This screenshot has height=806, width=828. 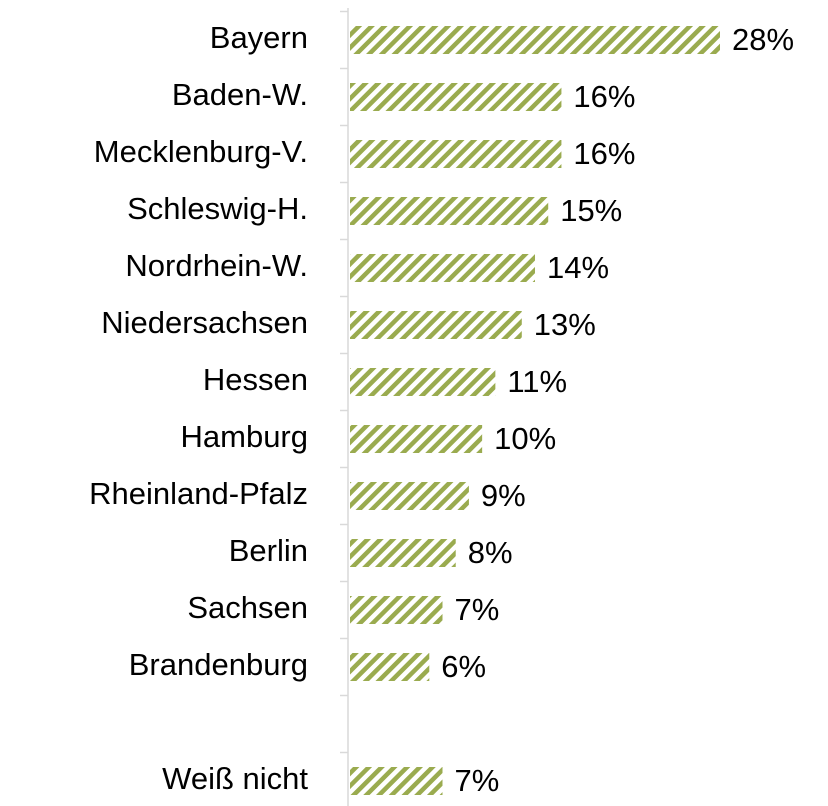 I want to click on value-label: 6%, so click(x=463, y=666).